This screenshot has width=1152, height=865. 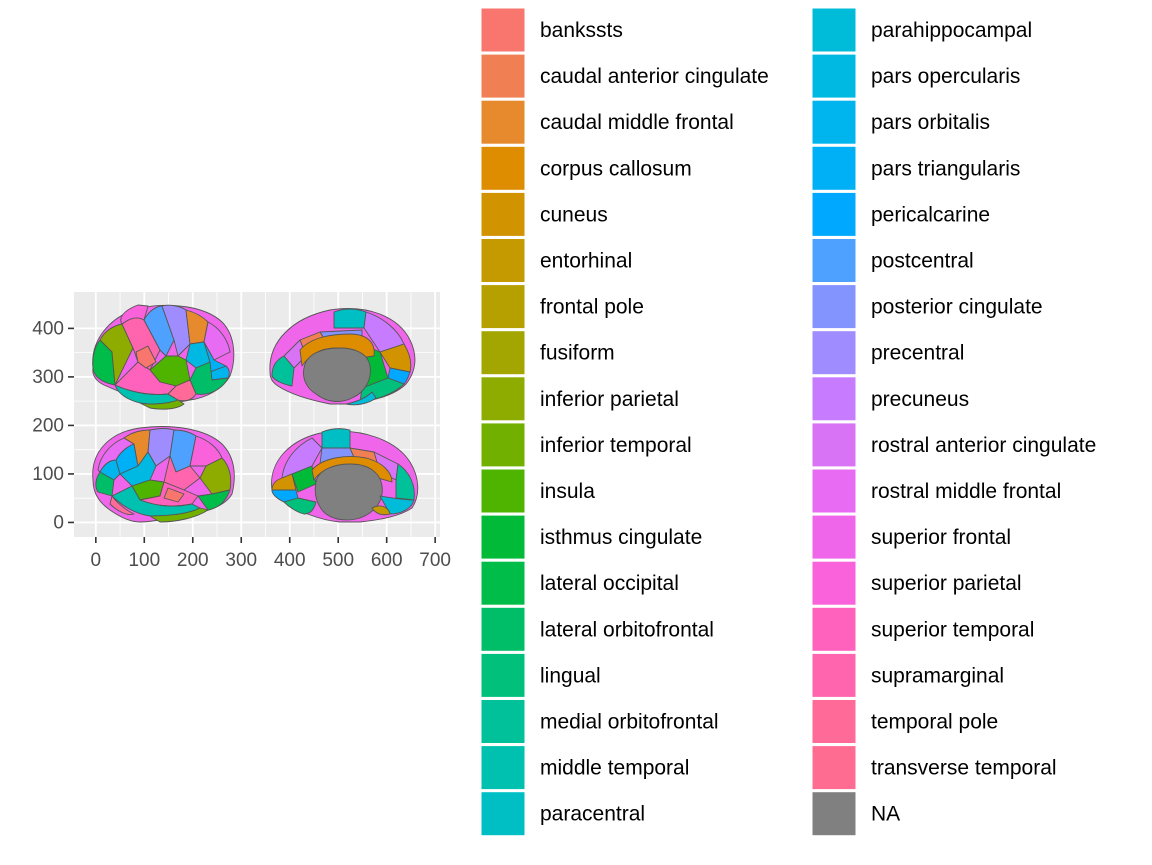 What do you see at coordinates (144, 560) in the screenshot?
I see `x-tick-label: 100` at bounding box center [144, 560].